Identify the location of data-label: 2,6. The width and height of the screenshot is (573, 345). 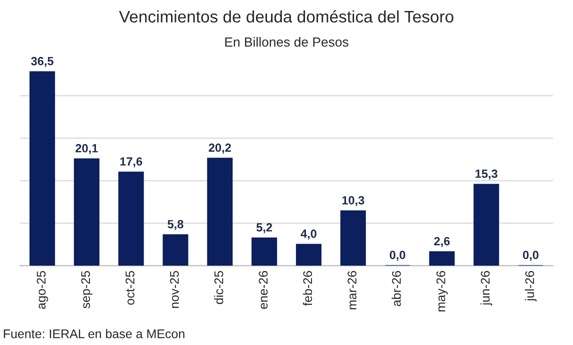
(442, 242).